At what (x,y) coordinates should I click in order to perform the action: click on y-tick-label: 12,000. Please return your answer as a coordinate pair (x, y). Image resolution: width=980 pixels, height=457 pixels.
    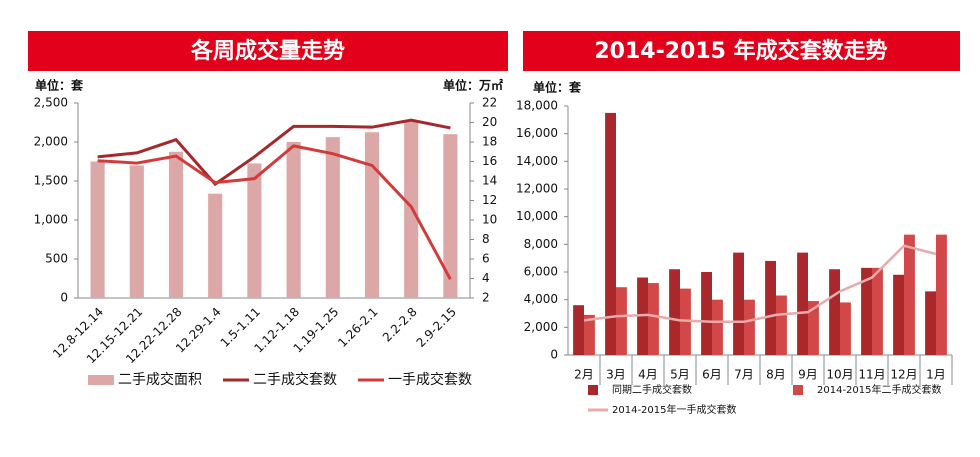
    Looking at the image, I should click on (537, 189).